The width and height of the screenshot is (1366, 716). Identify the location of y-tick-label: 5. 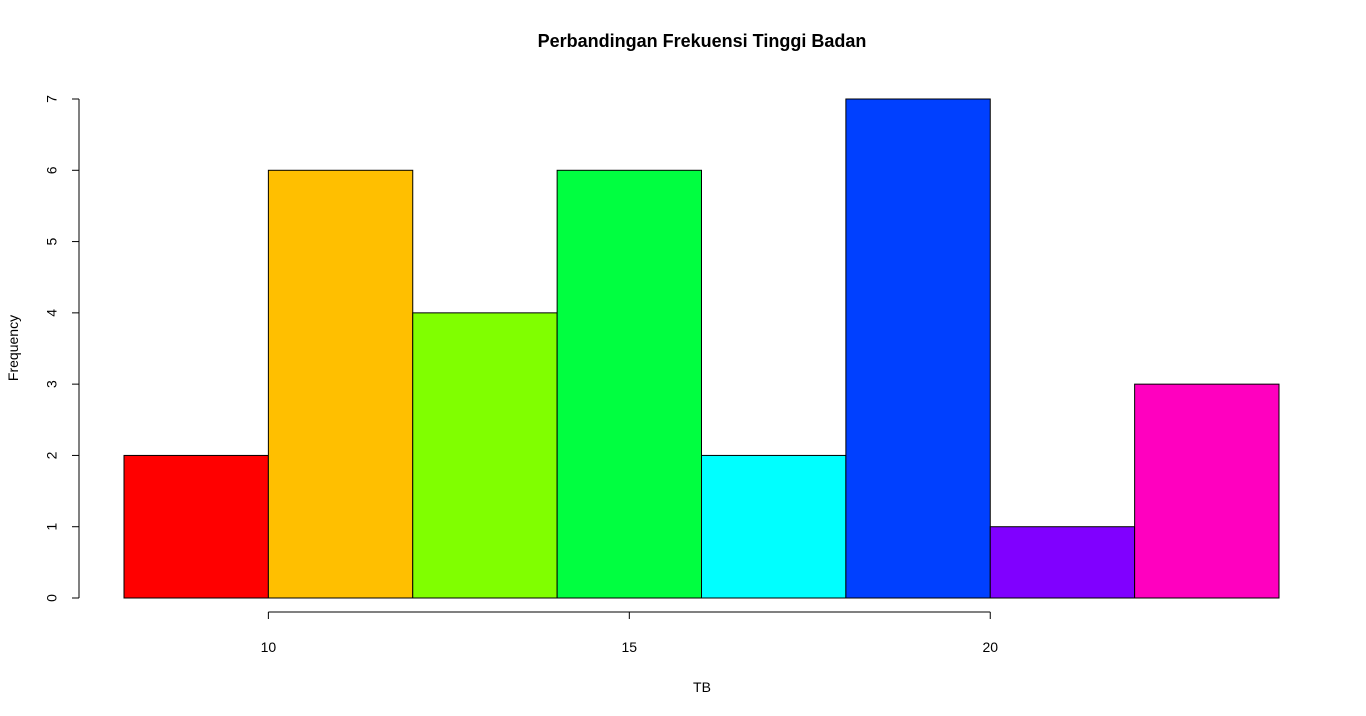
(52, 241).